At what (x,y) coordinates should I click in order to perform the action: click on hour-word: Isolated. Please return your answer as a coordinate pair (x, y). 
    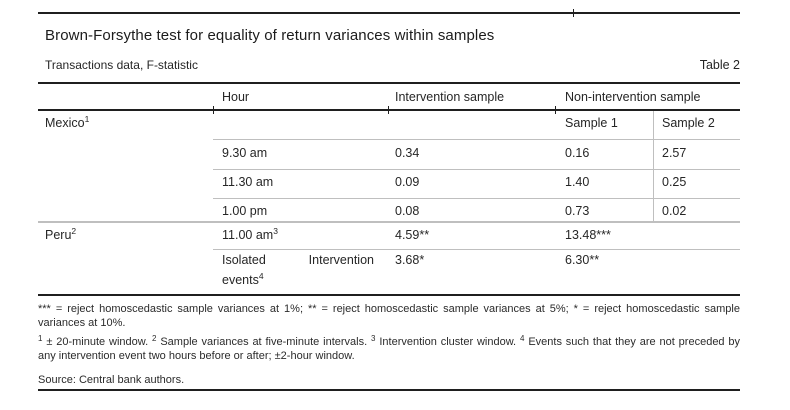
    Looking at the image, I should click on (244, 260).